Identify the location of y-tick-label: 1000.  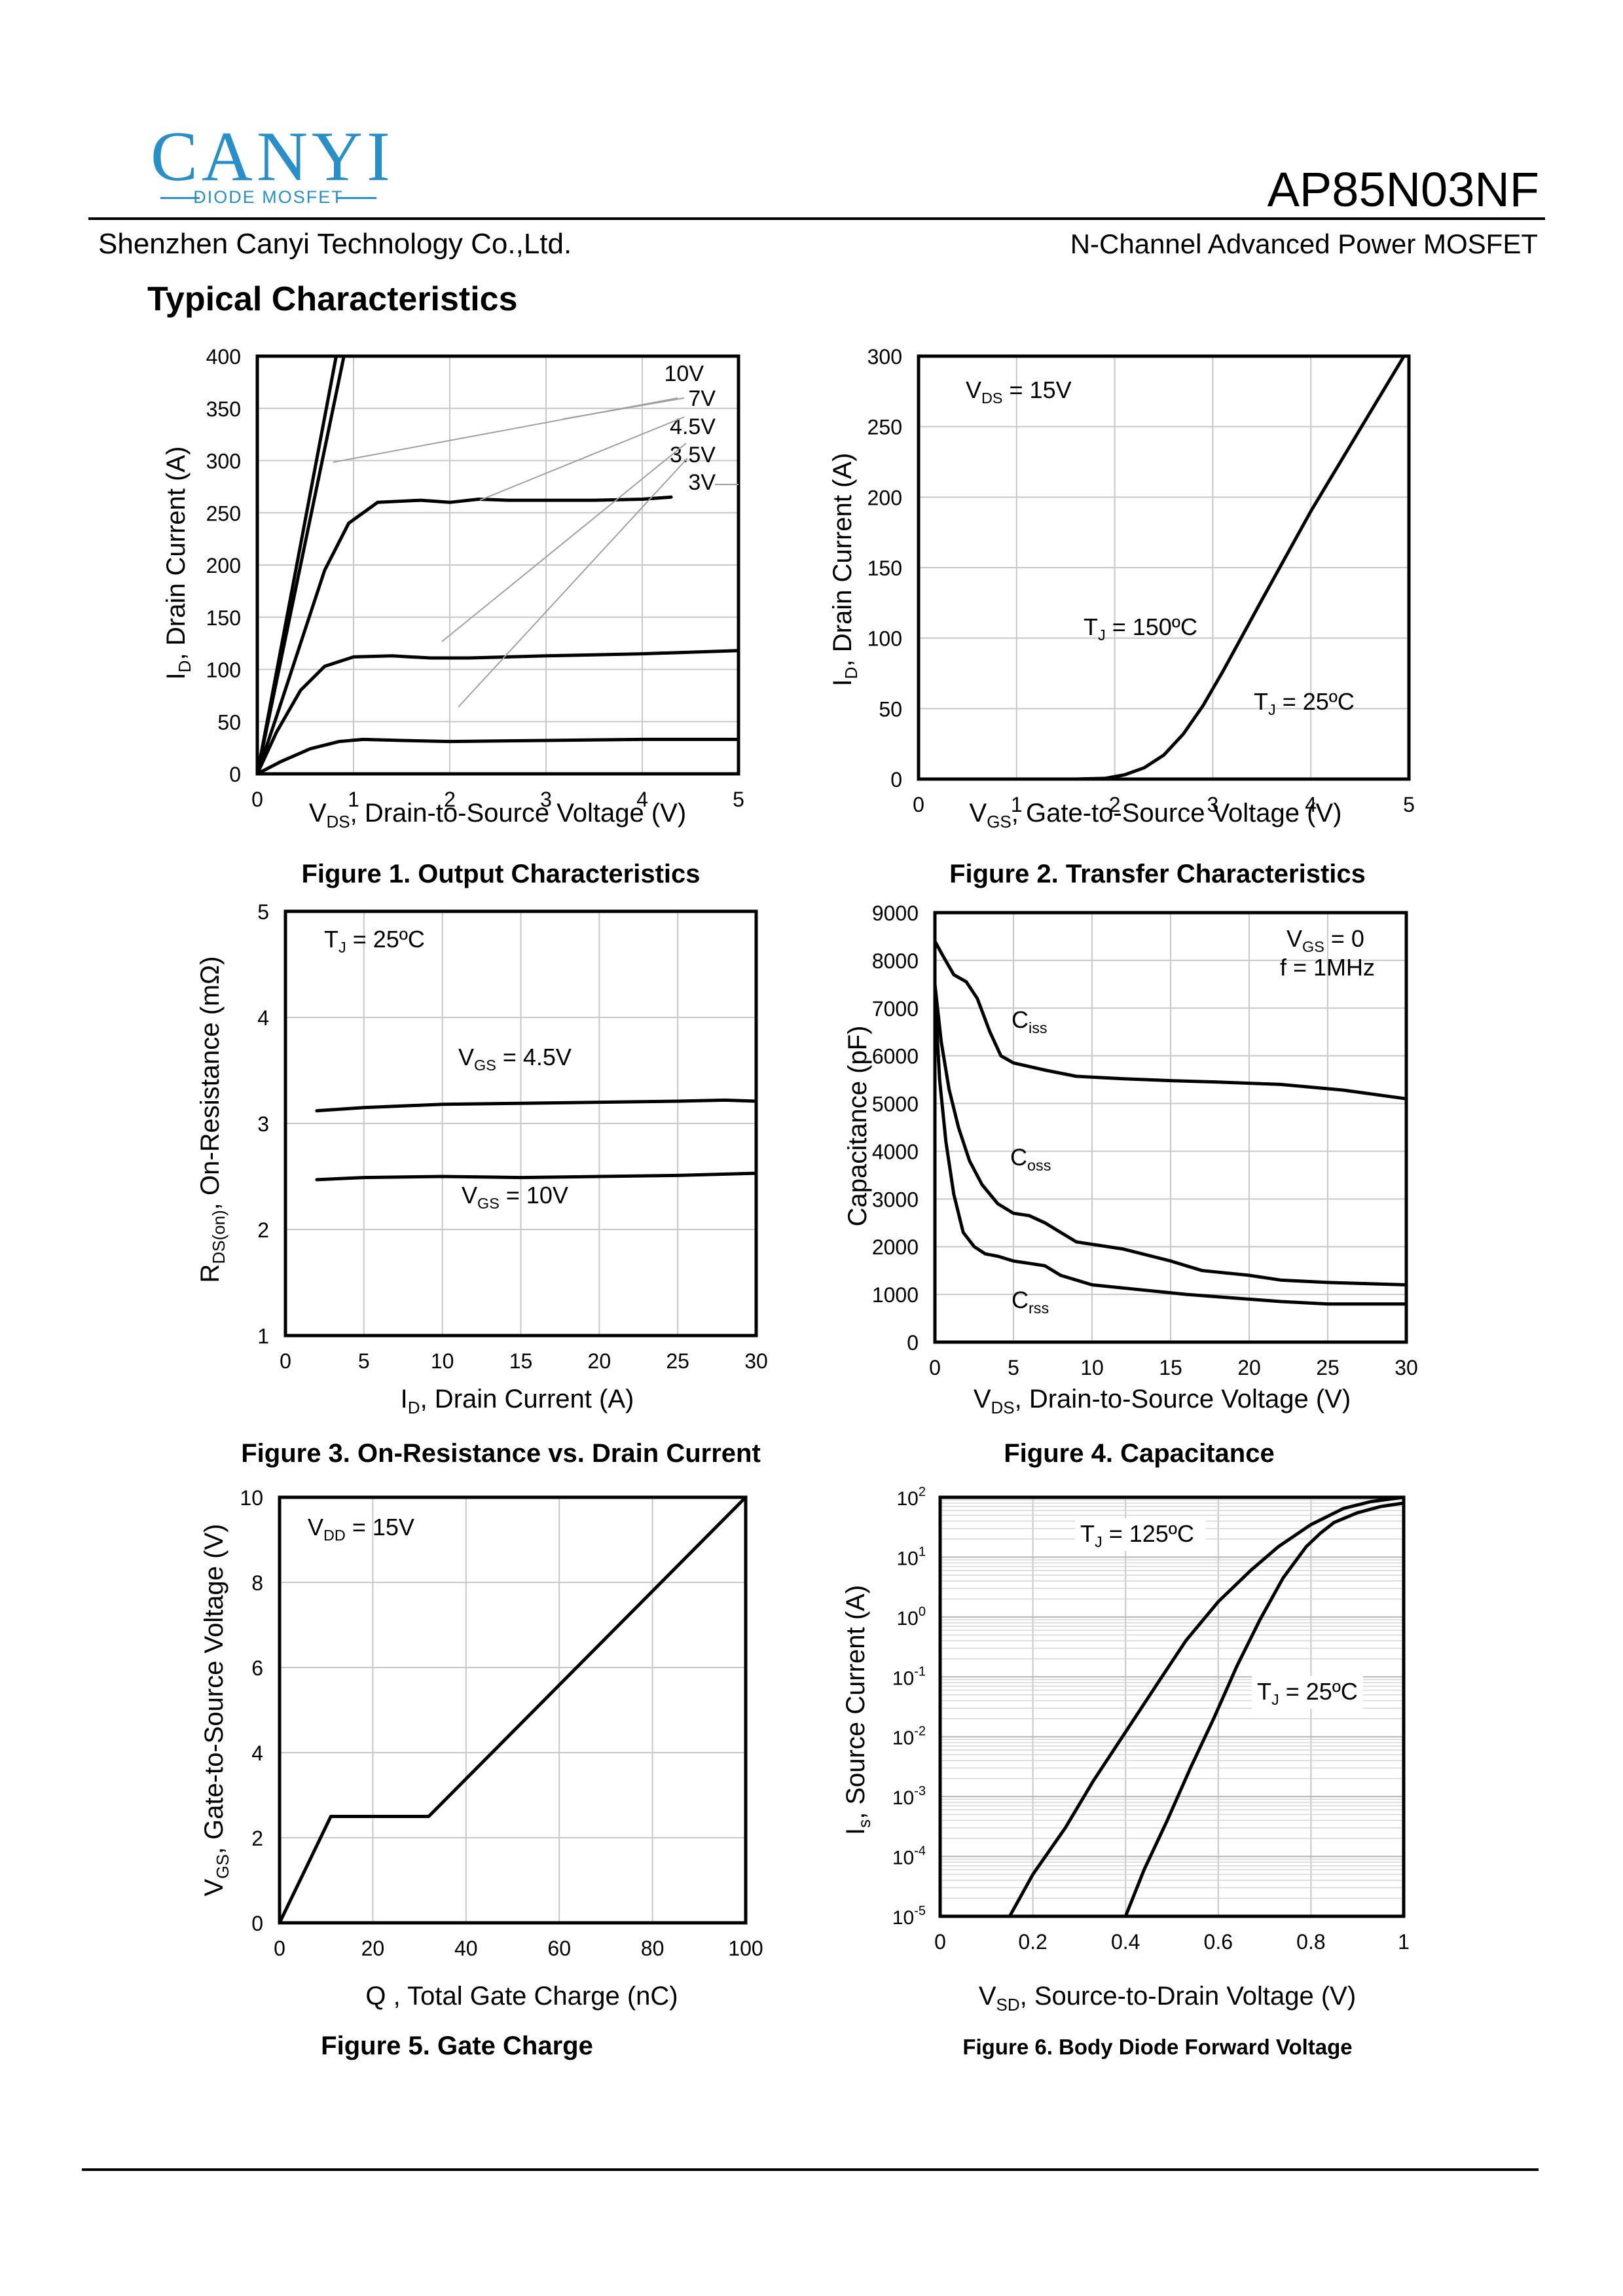
(895, 1295).